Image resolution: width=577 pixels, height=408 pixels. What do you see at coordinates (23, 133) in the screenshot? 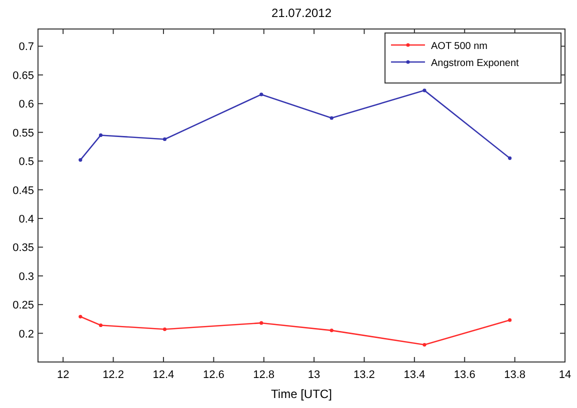
I see `y-tick-label: 0.55` at bounding box center [23, 133].